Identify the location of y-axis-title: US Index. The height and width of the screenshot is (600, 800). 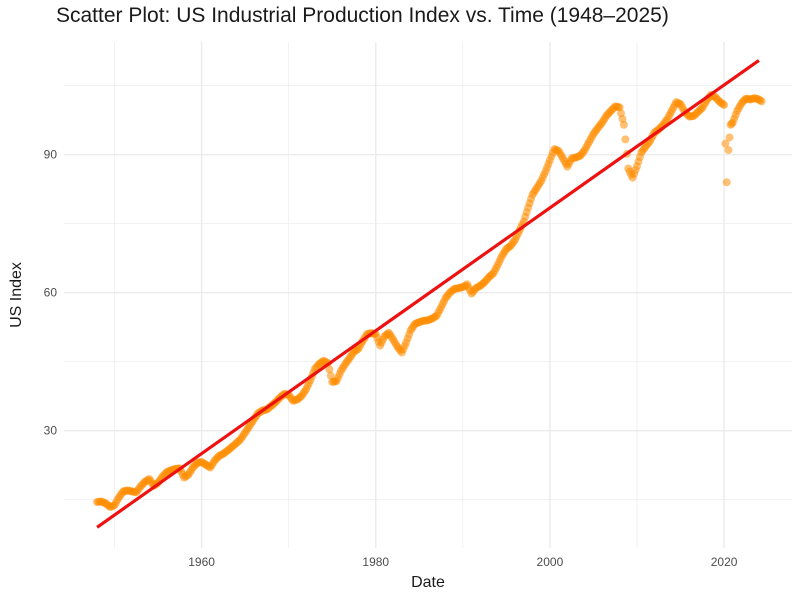
(16, 295).